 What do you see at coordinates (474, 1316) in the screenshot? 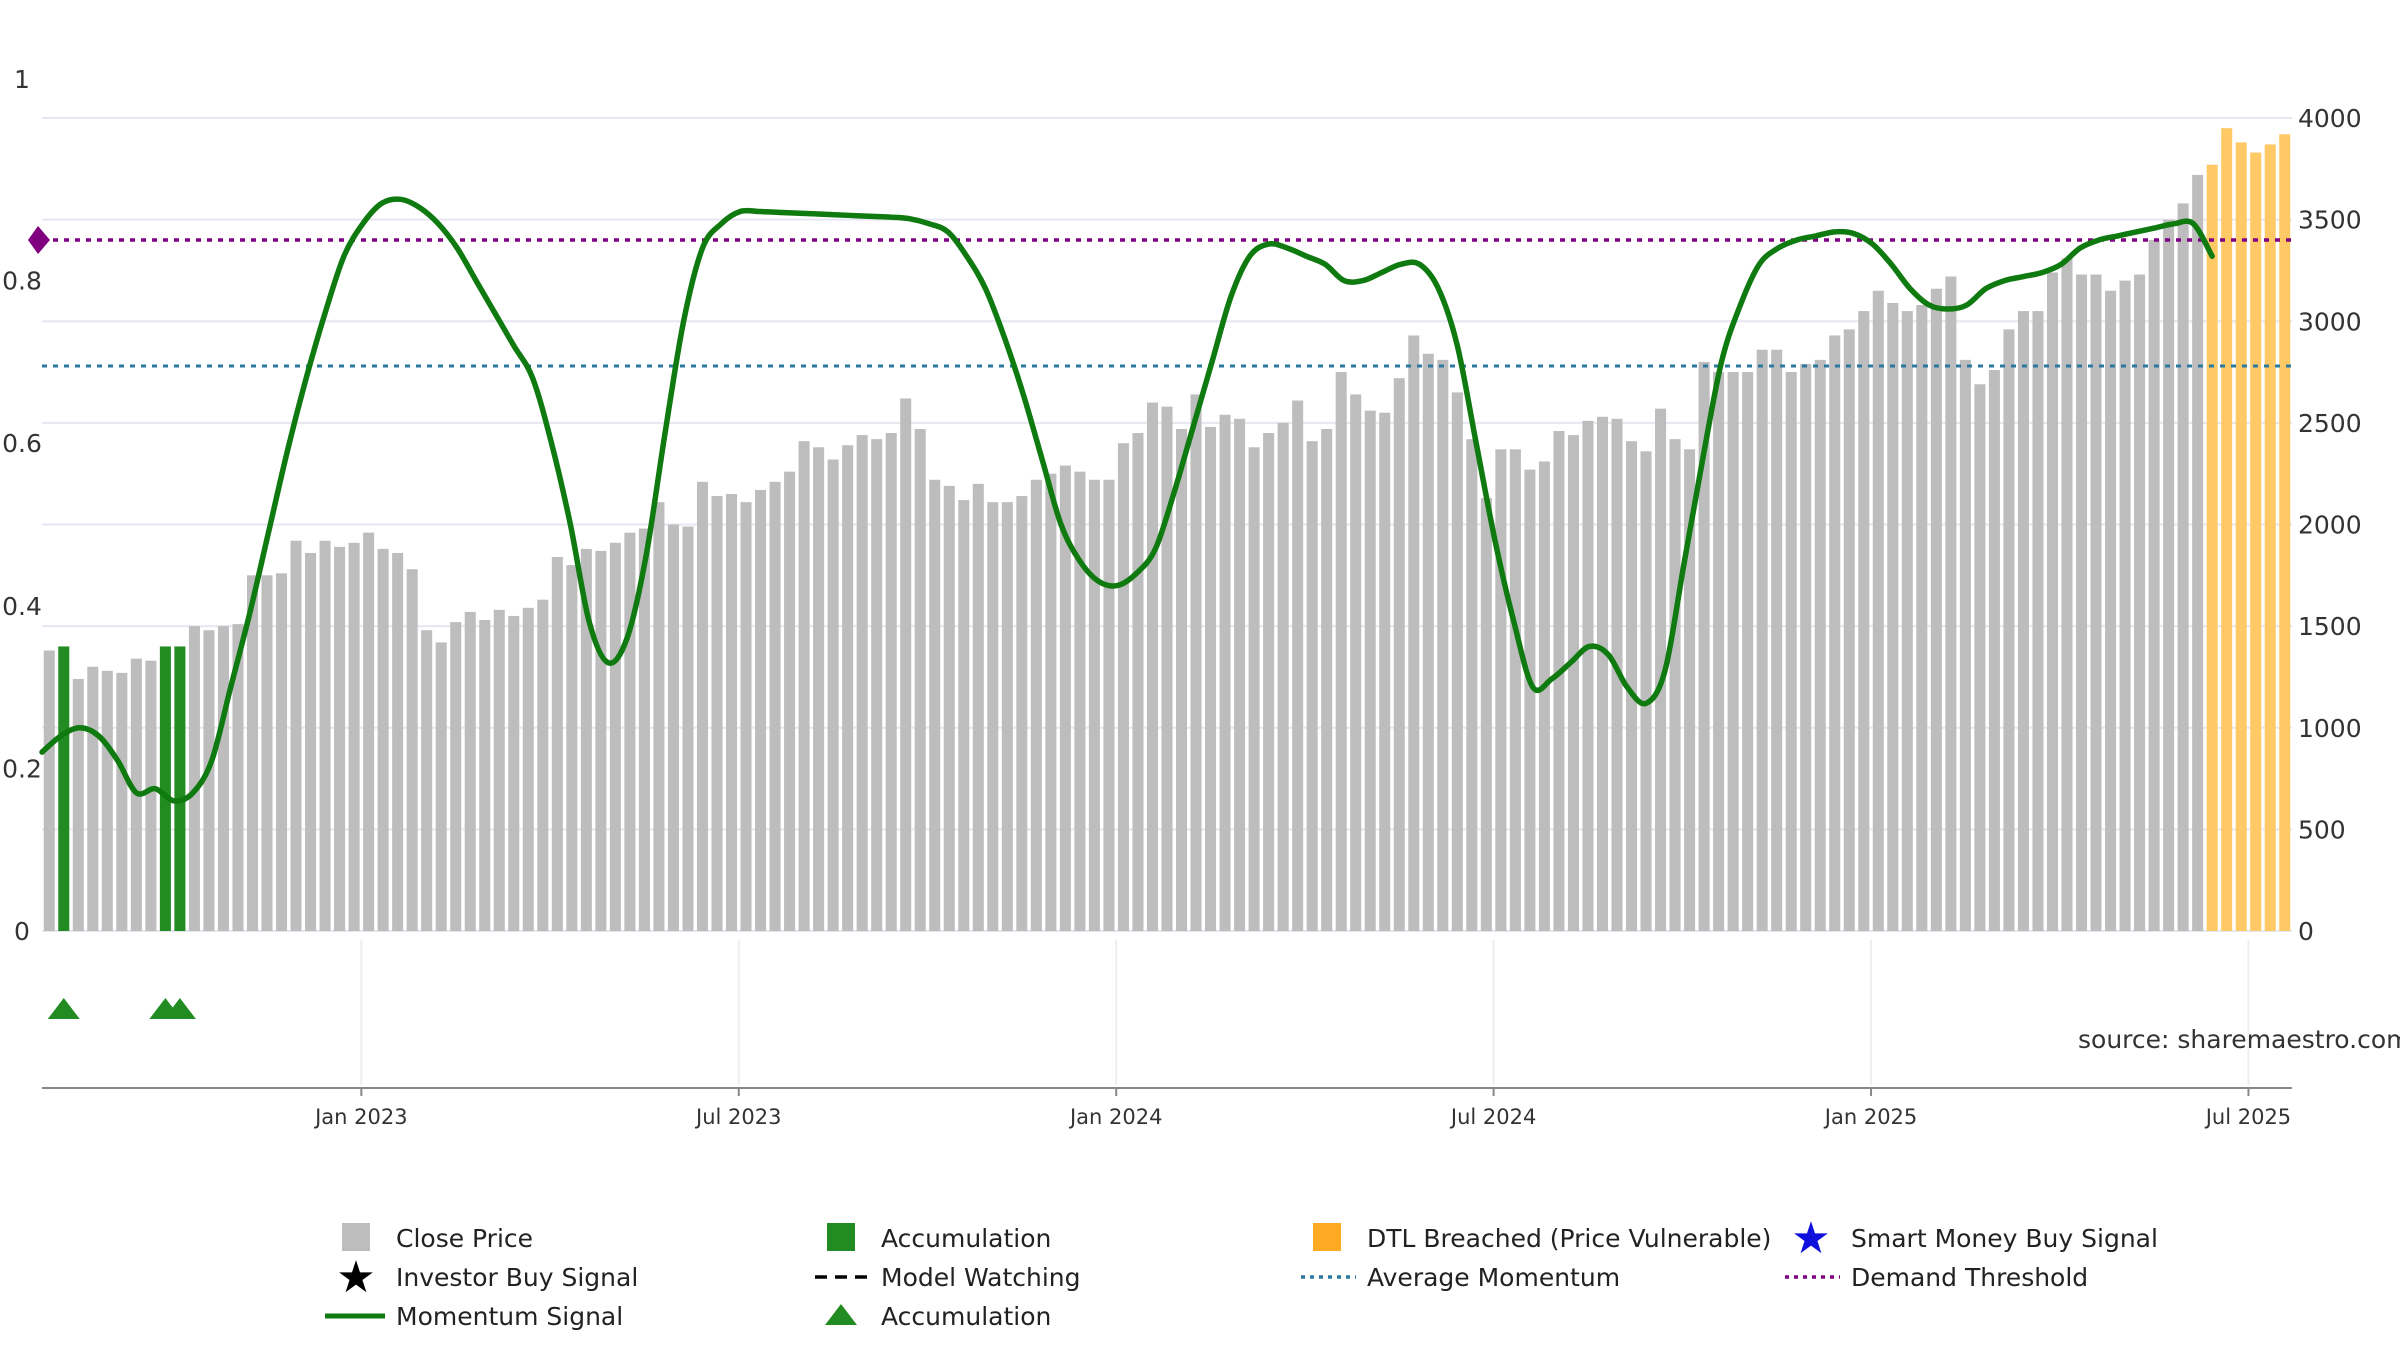
I see `legend-item-momentum: Momentum Signal` at bounding box center [474, 1316].